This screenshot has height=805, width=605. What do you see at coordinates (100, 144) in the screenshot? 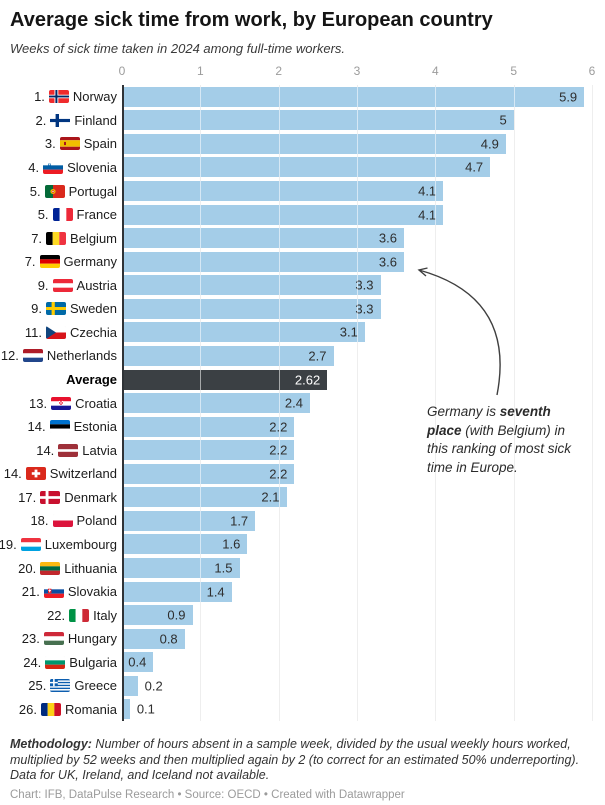
I see `country-name: Spain` at bounding box center [100, 144].